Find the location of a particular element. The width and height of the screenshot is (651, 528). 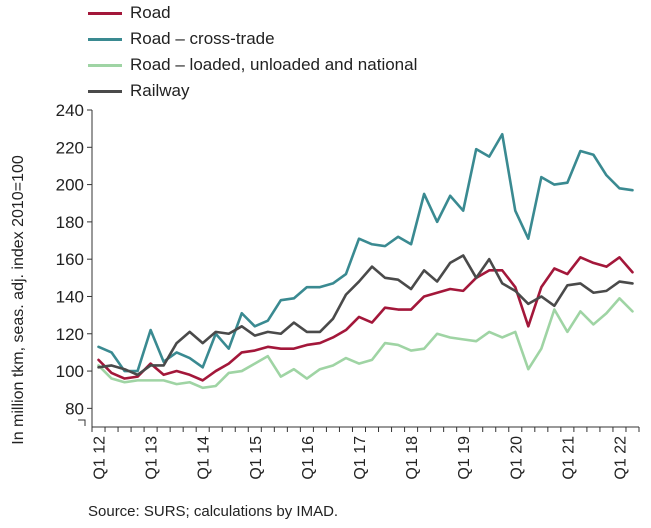

x-tick-label: Q1 12 is located at coordinates (100, 458).